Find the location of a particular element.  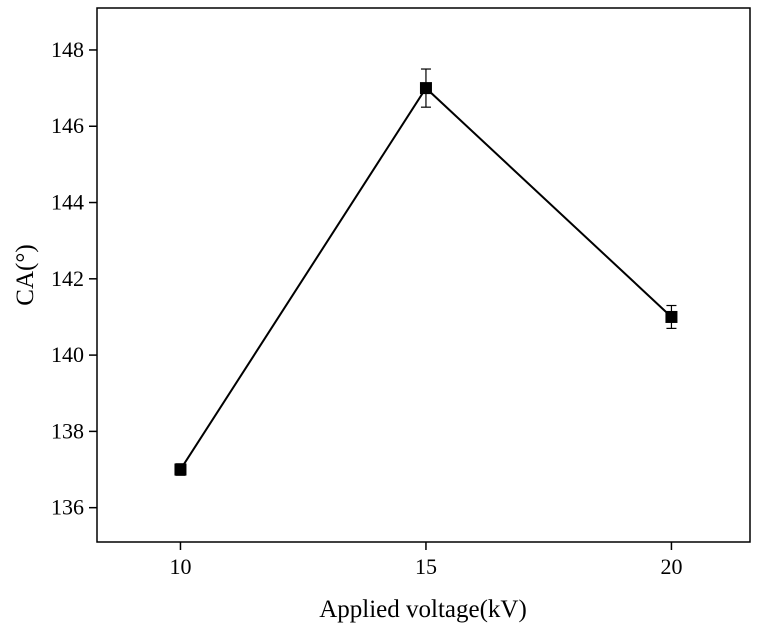

y-tick-label-1: 138 is located at coordinates (67, 430).